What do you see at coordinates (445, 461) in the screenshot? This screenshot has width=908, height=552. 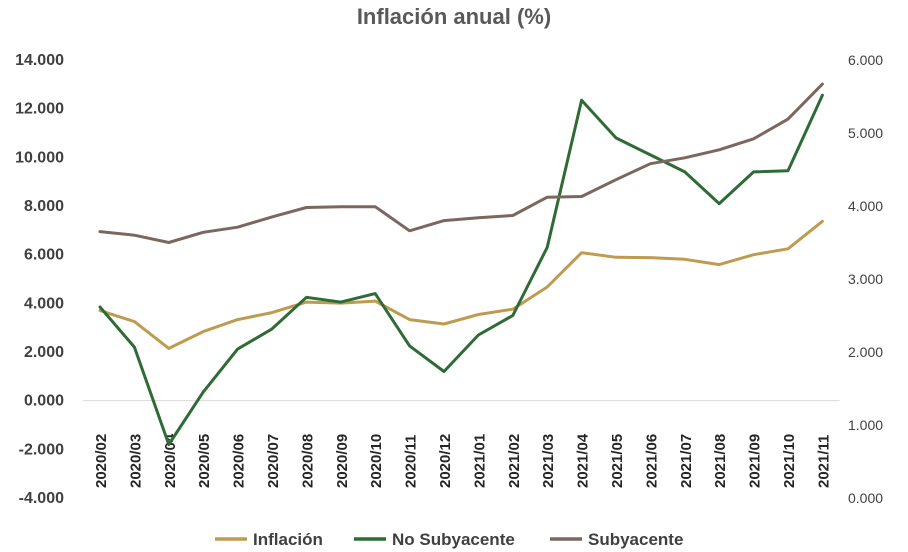 I see `x-tick-label: 2020/12` at bounding box center [445, 461].